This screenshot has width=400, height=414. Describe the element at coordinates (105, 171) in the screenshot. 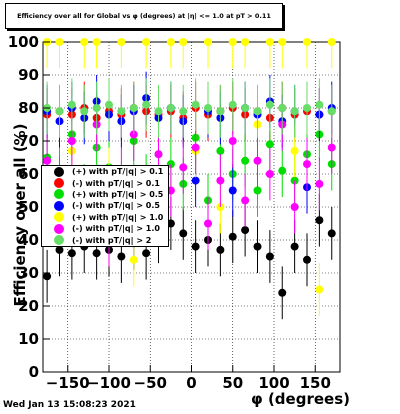

I see `legend-entry: (+) with pT/|q| > 0.1` at that location.